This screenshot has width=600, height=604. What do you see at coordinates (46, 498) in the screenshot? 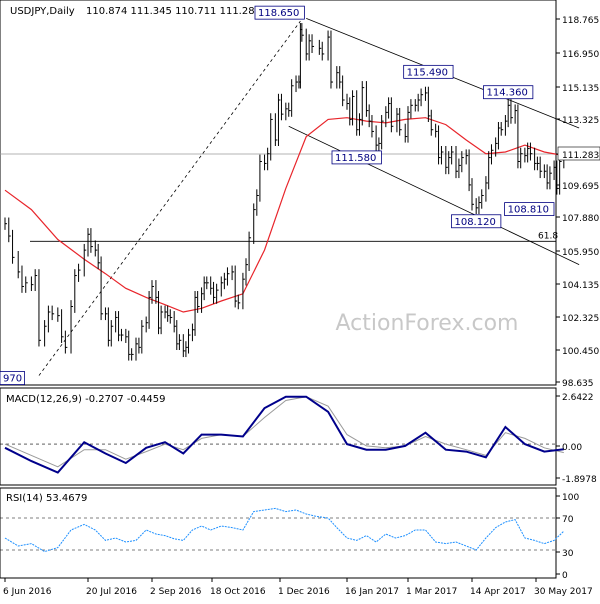
I see `rsi-title: RSI(14) 53.4679` at bounding box center [46, 498].